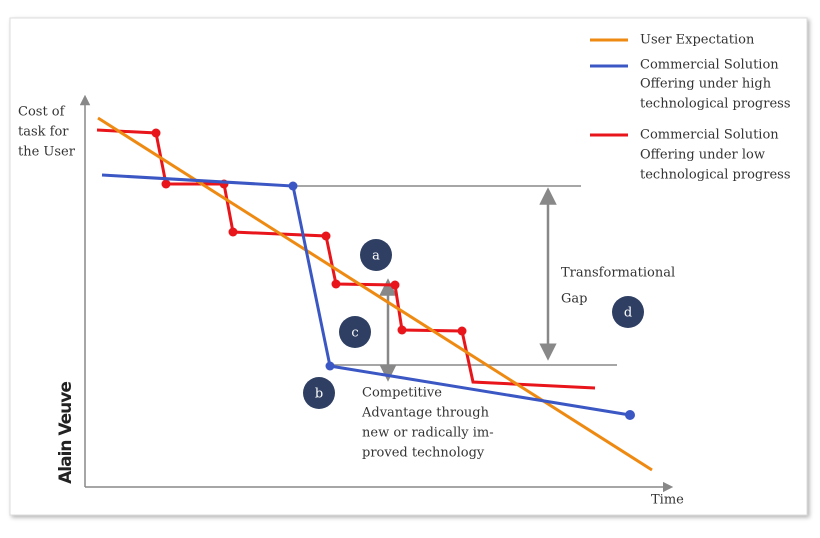  What do you see at coordinates (697, 40) in the screenshot?
I see `legend-label: User Expectation` at bounding box center [697, 40].